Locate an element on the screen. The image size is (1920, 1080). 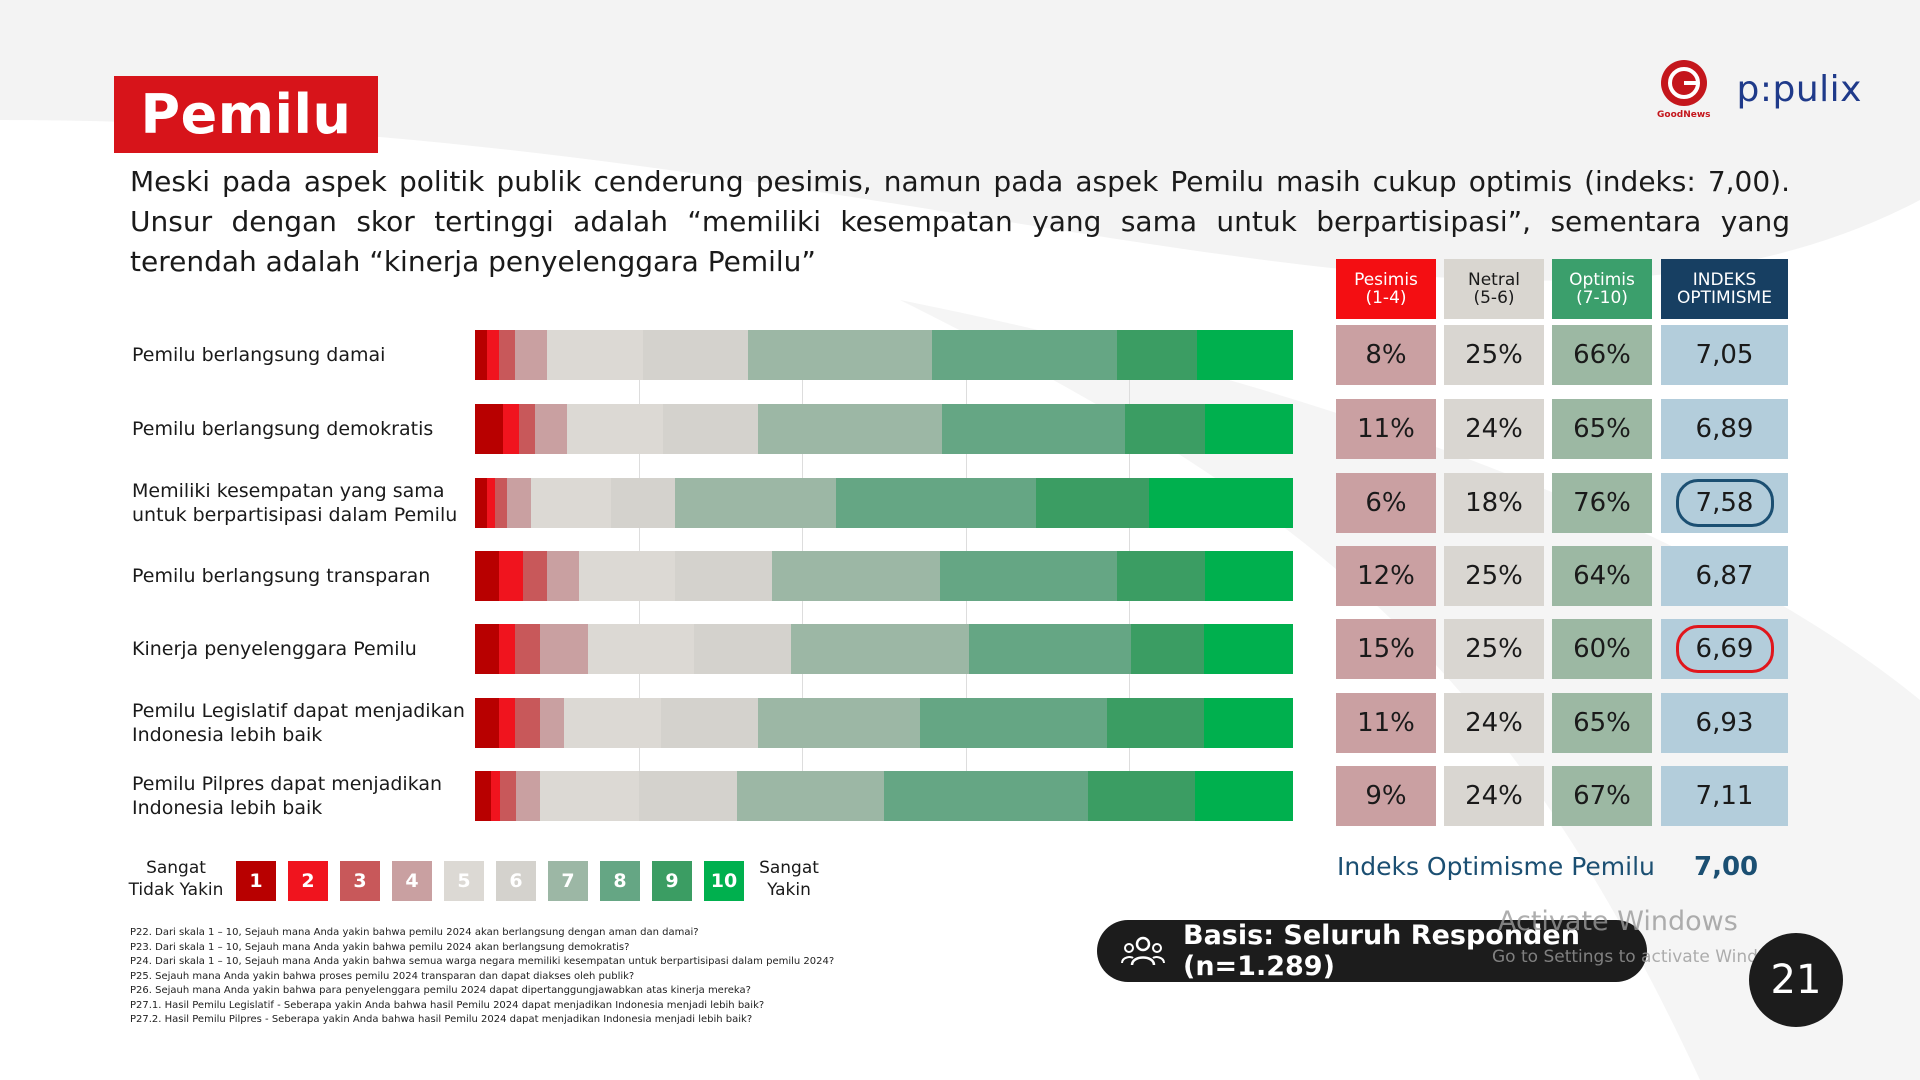
row-label-line: Kinerja penyelenggara Pemilu is located at coordinates (274, 649).